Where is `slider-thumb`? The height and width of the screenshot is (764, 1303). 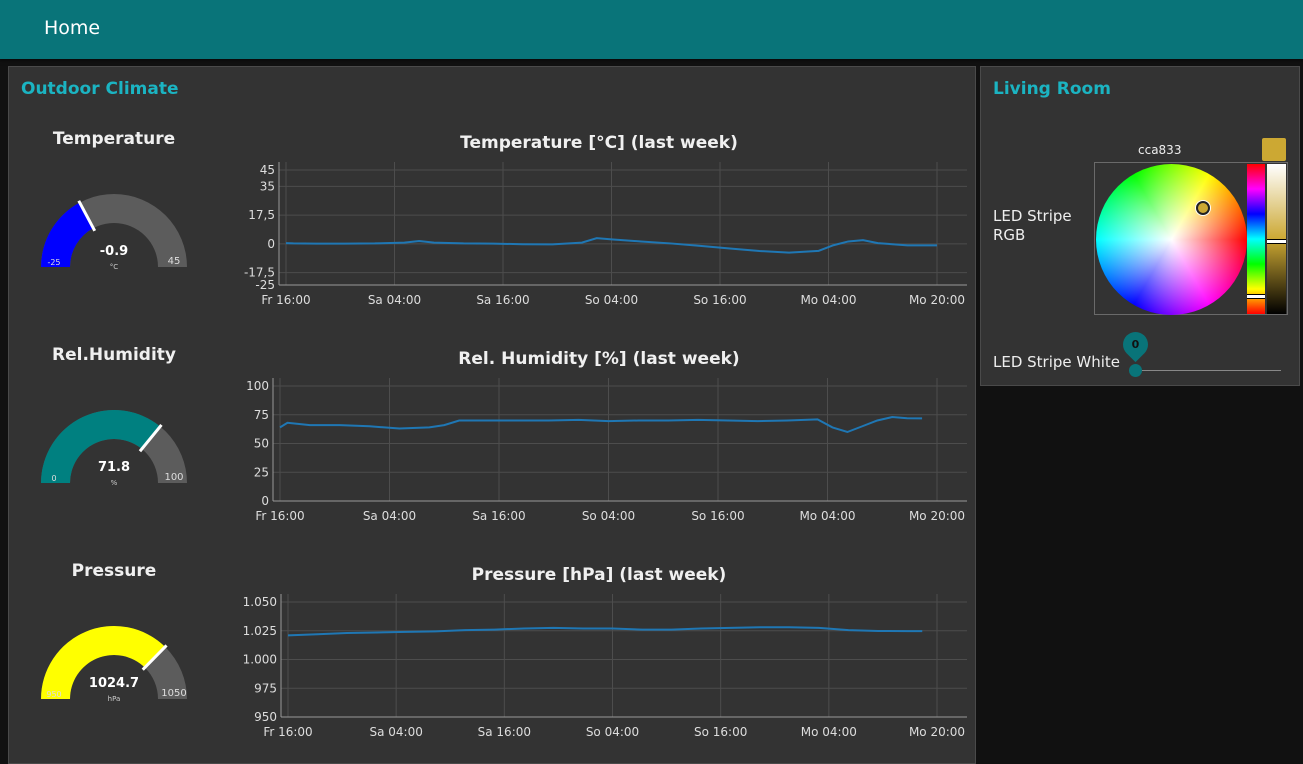
slider-thumb is located at coordinates (1135, 370).